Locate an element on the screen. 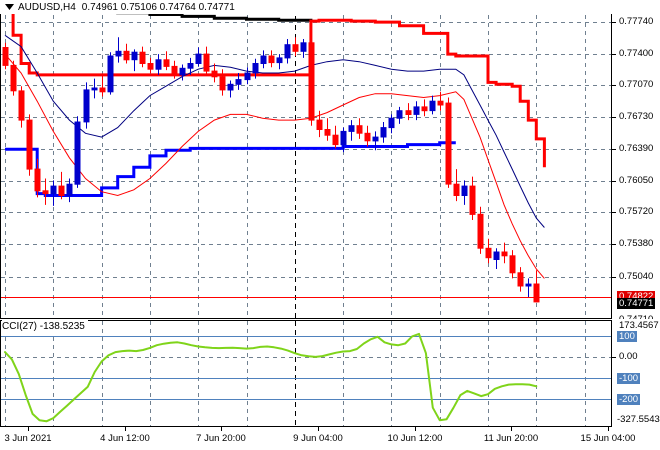 The width and height of the screenshot is (660, 450). ask-price-badge: 0.74822 is located at coordinates (636, 296).